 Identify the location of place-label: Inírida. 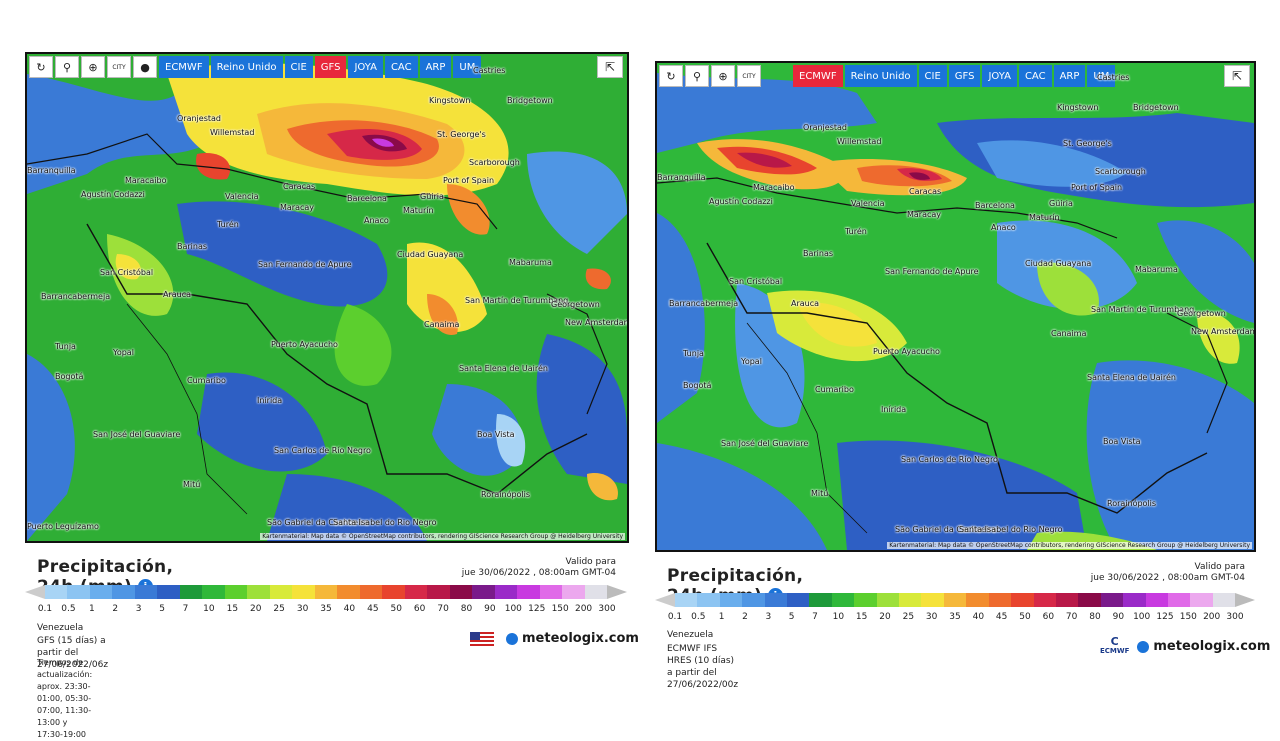
(894, 409).